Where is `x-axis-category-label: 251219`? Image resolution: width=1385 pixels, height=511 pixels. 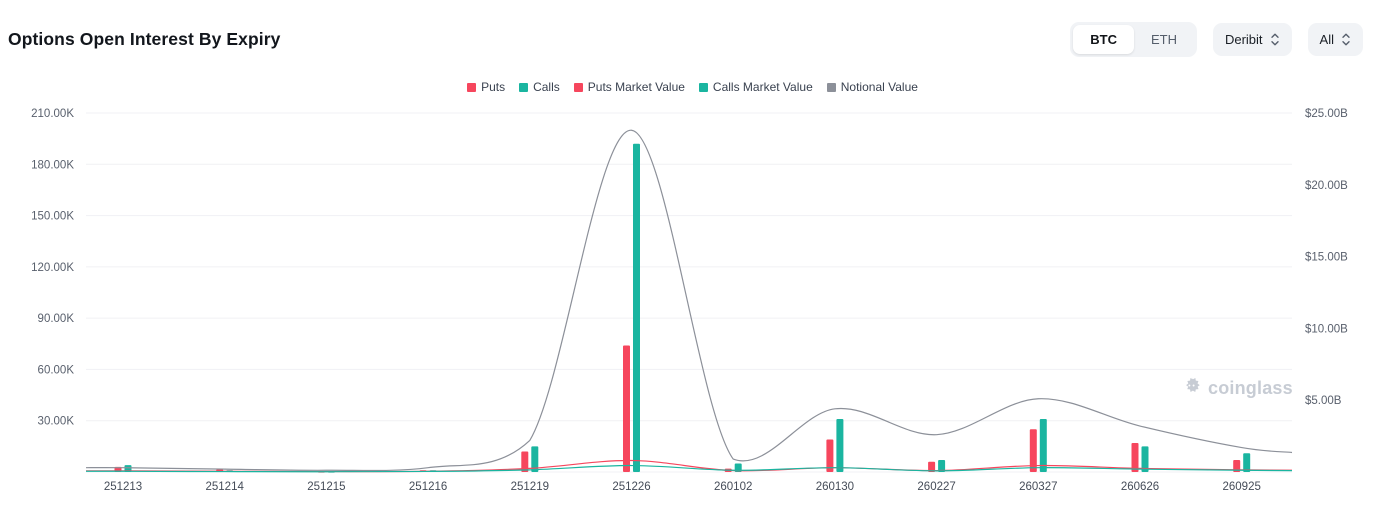
x-axis-category-label: 251219 is located at coordinates (530, 487).